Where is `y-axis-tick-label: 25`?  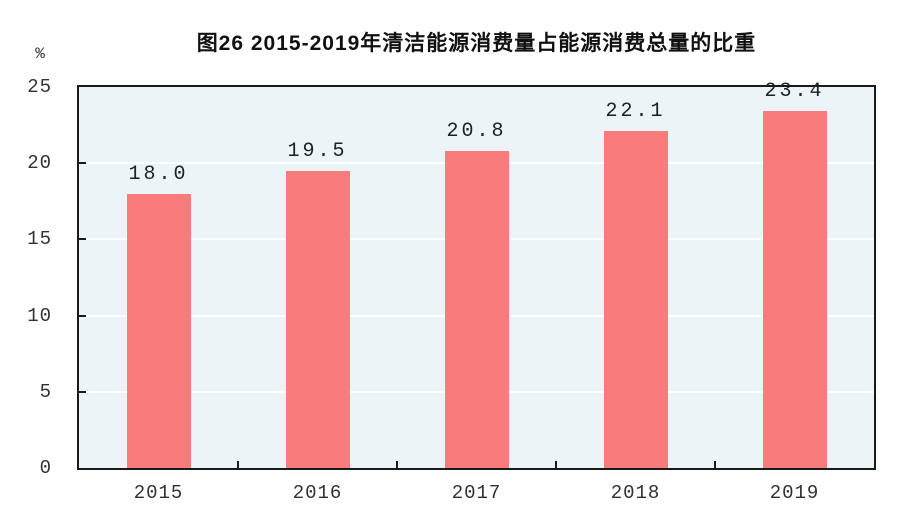
y-axis-tick-label: 25 is located at coordinates (39, 87).